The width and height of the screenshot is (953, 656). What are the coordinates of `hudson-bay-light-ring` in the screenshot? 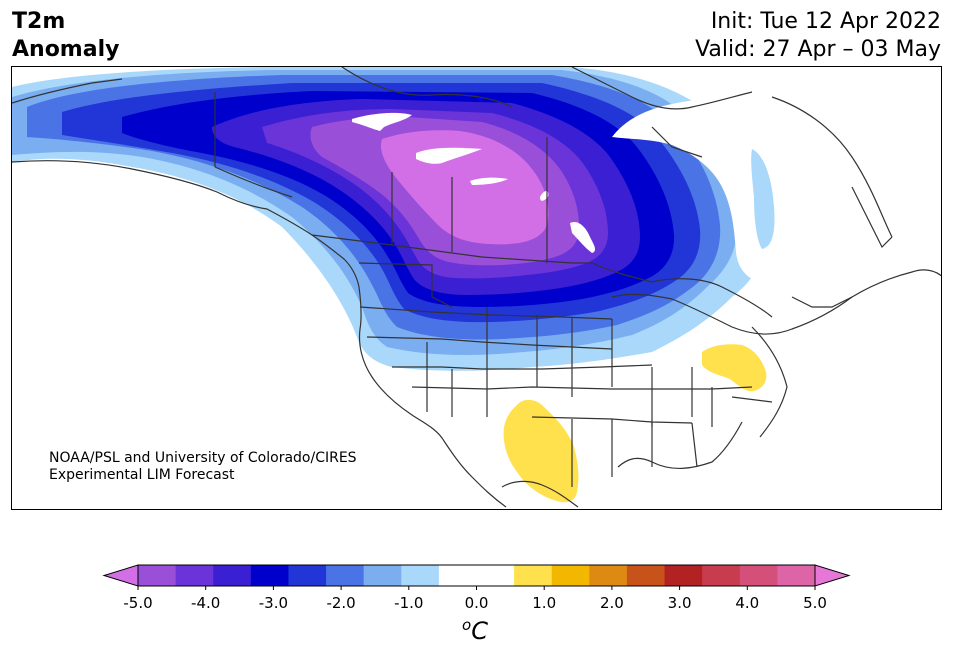 It's located at (763, 199).